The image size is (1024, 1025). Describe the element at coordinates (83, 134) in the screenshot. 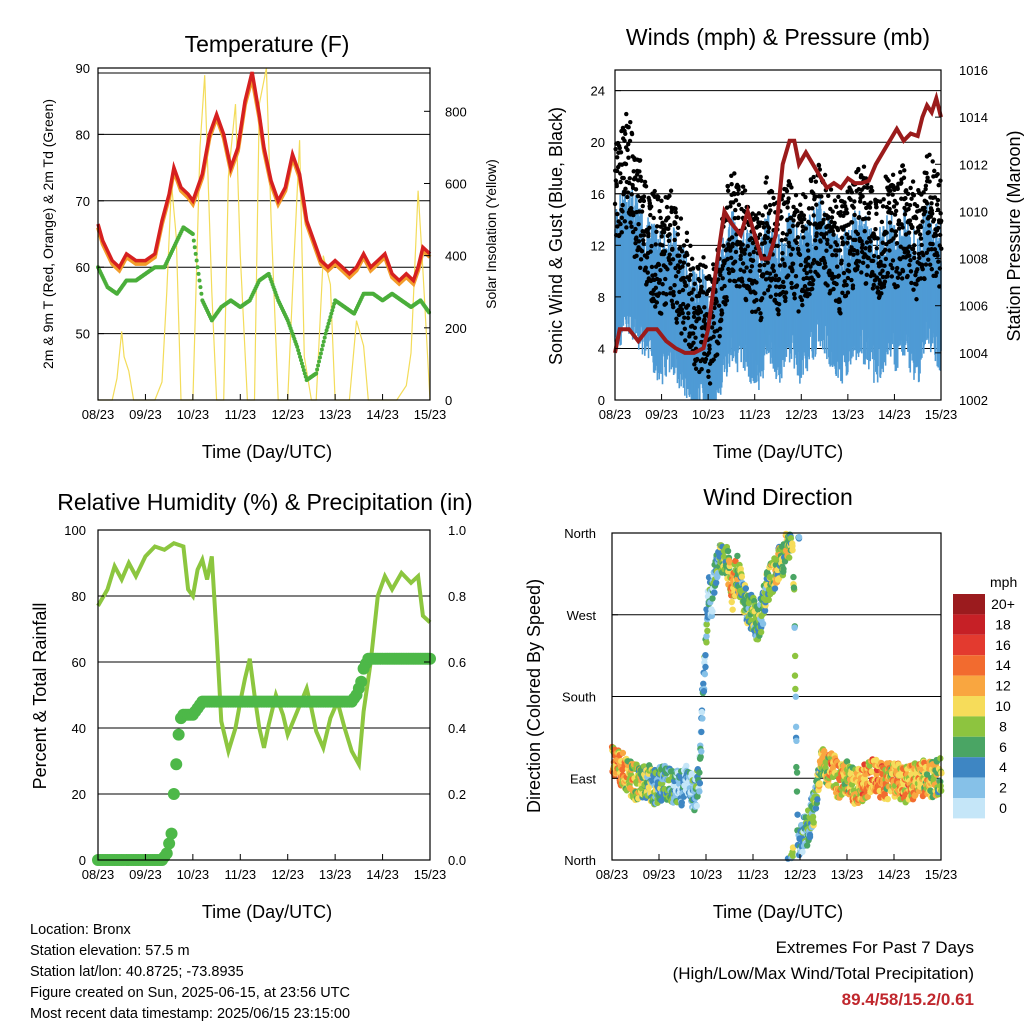

I see `temperature-ytick-label: 80` at that location.